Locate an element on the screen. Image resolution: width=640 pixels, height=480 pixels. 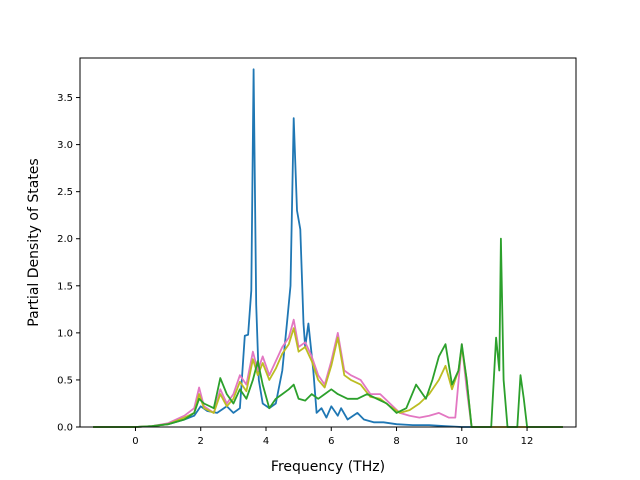
y-tick-label: 3.0 is located at coordinates (65, 145).